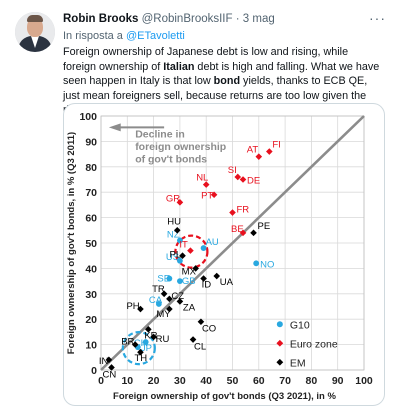  I want to click on point-label-nz: NZ, so click(173, 234).